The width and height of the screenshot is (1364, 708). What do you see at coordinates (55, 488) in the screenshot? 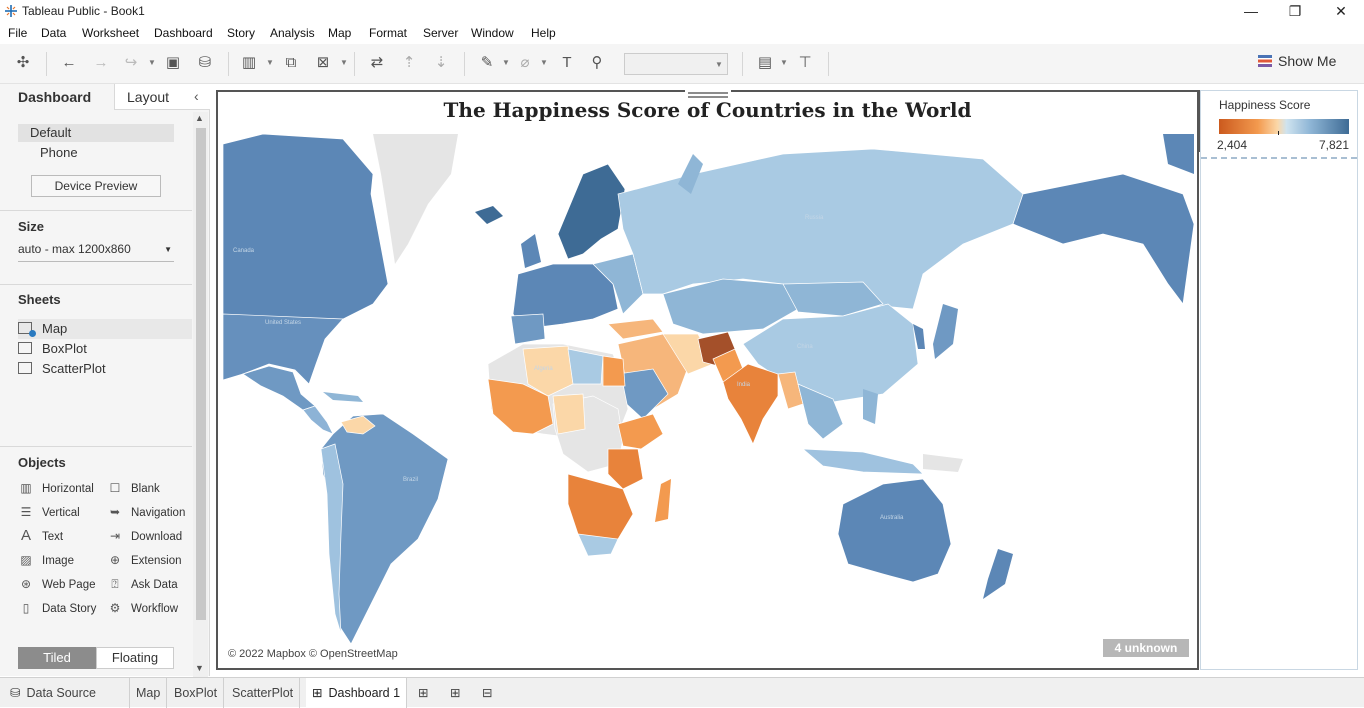
I see `object-horizontal: ▥ Horizontal` at bounding box center [55, 488].